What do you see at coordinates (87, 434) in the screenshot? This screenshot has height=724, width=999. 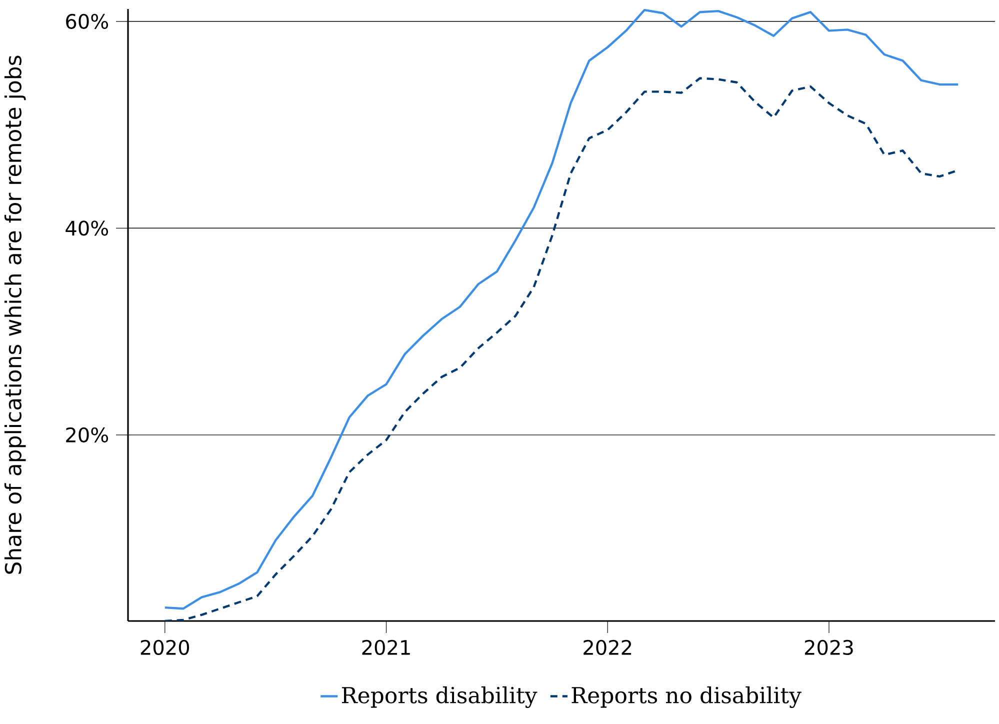 I see `y-tick-label: 20%` at bounding box center [87, 434].